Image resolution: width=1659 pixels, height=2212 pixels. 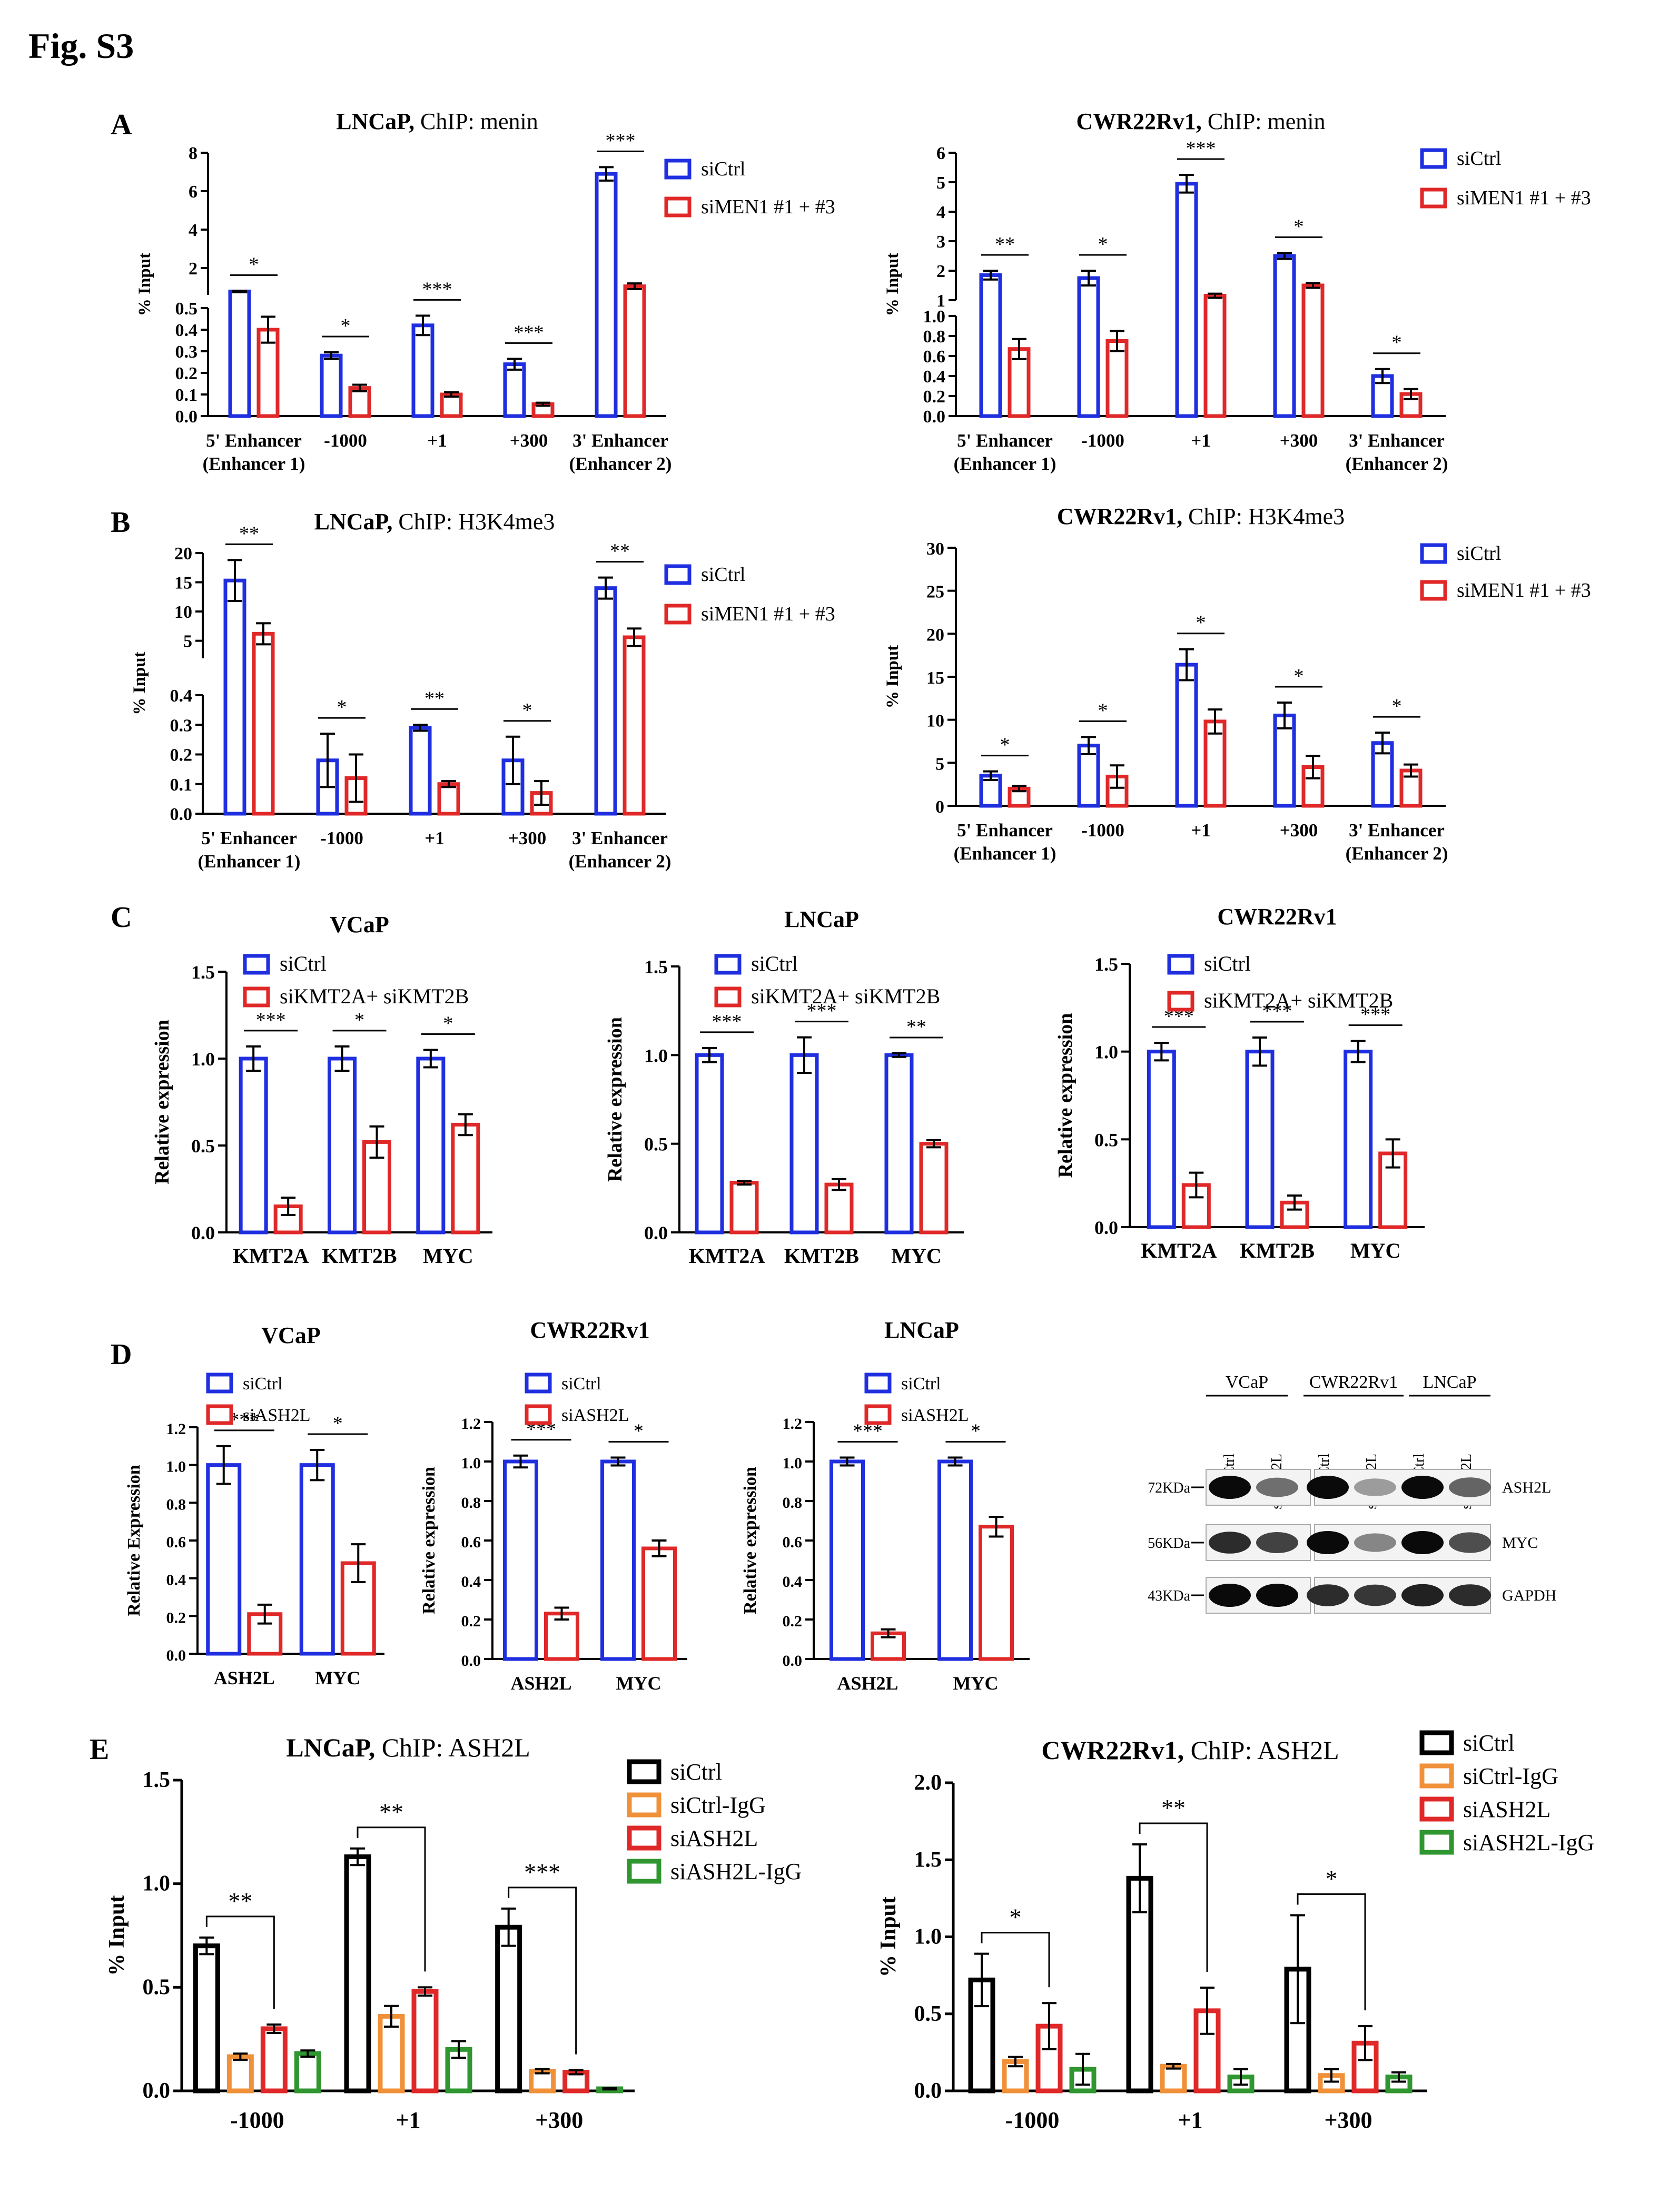 What do you see at coordinates (121, 1354) in the screenshot?
I see `panel-label-D: D` at bounding box center [121, 1354].